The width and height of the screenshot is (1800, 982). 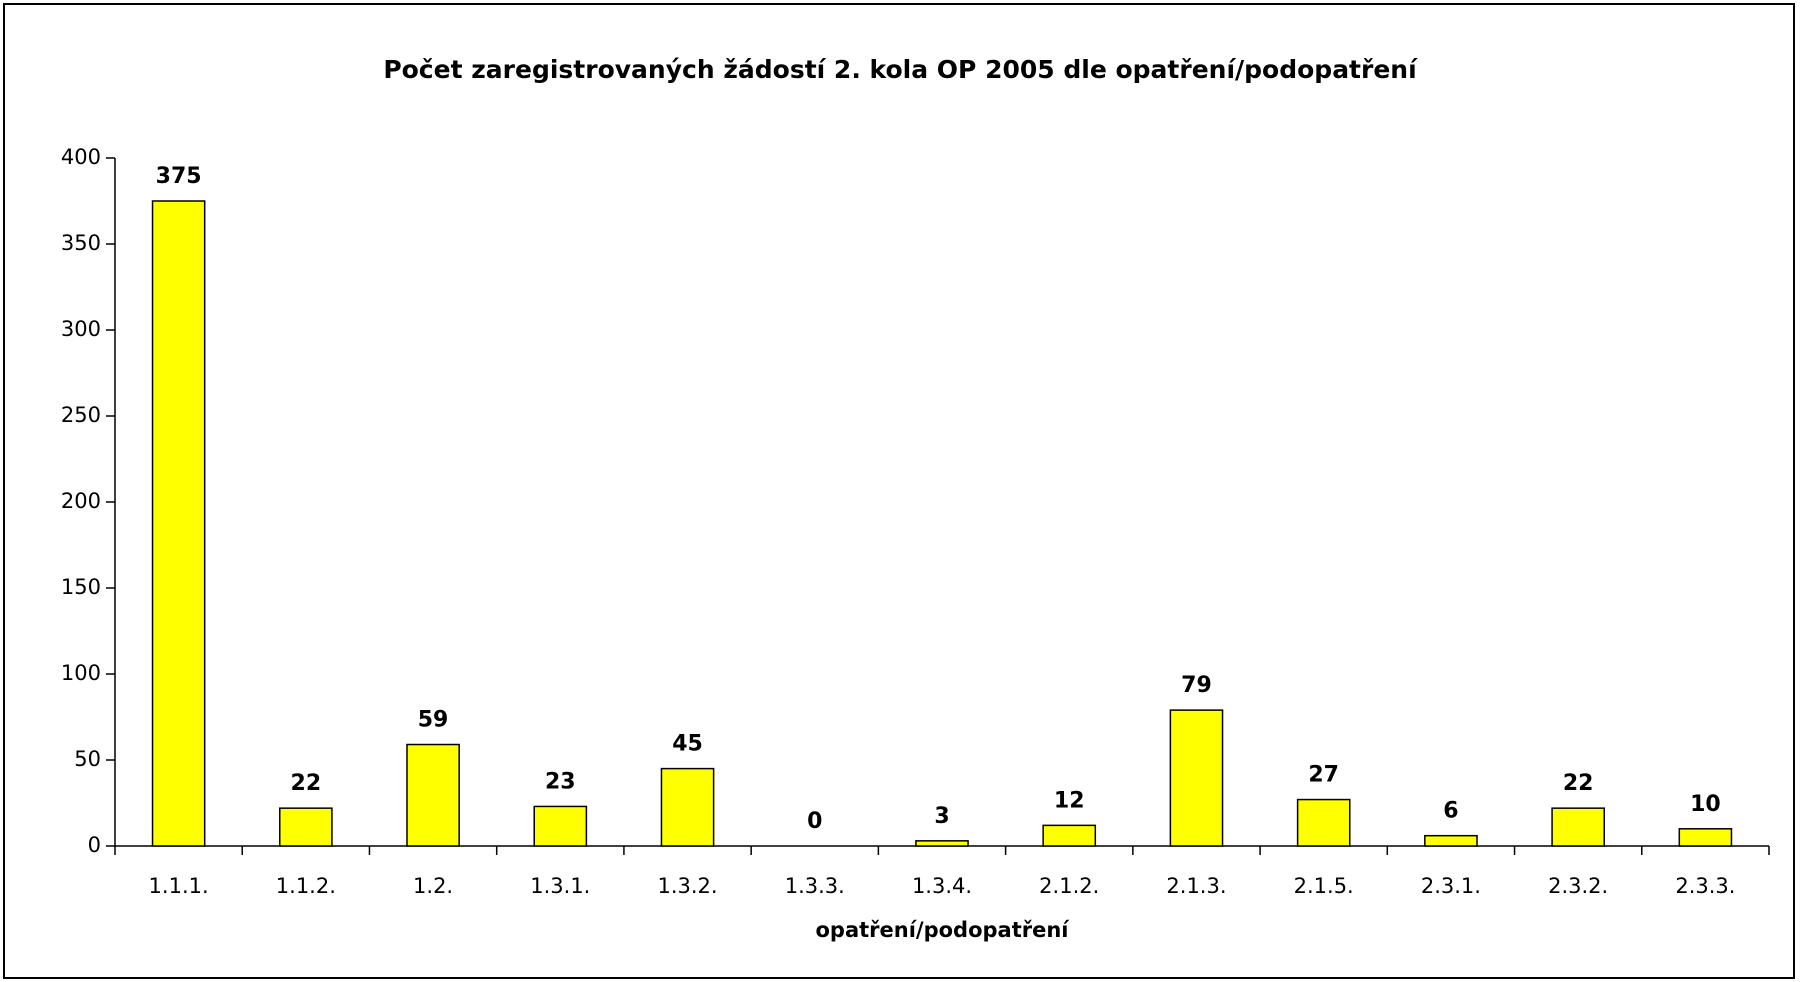 What do you see at coordinates (1196, 886) in the screenshot?
I see `x-tick-label: 2.1.3.` at bounding box center [1196, 886].